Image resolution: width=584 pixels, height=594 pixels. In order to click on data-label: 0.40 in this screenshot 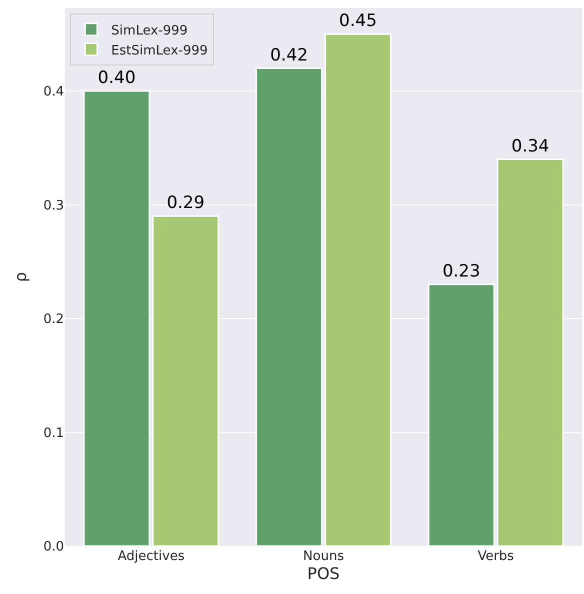, I will do `click(117, 78)`.